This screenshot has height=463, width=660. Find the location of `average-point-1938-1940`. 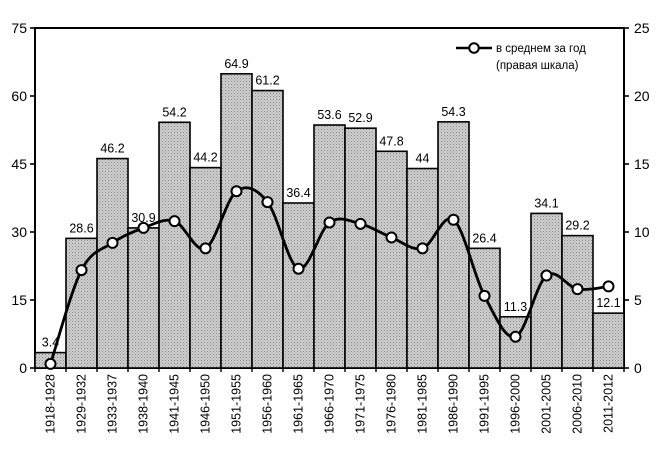

average-point-1938-1940 is located at coordinates (143, 227).